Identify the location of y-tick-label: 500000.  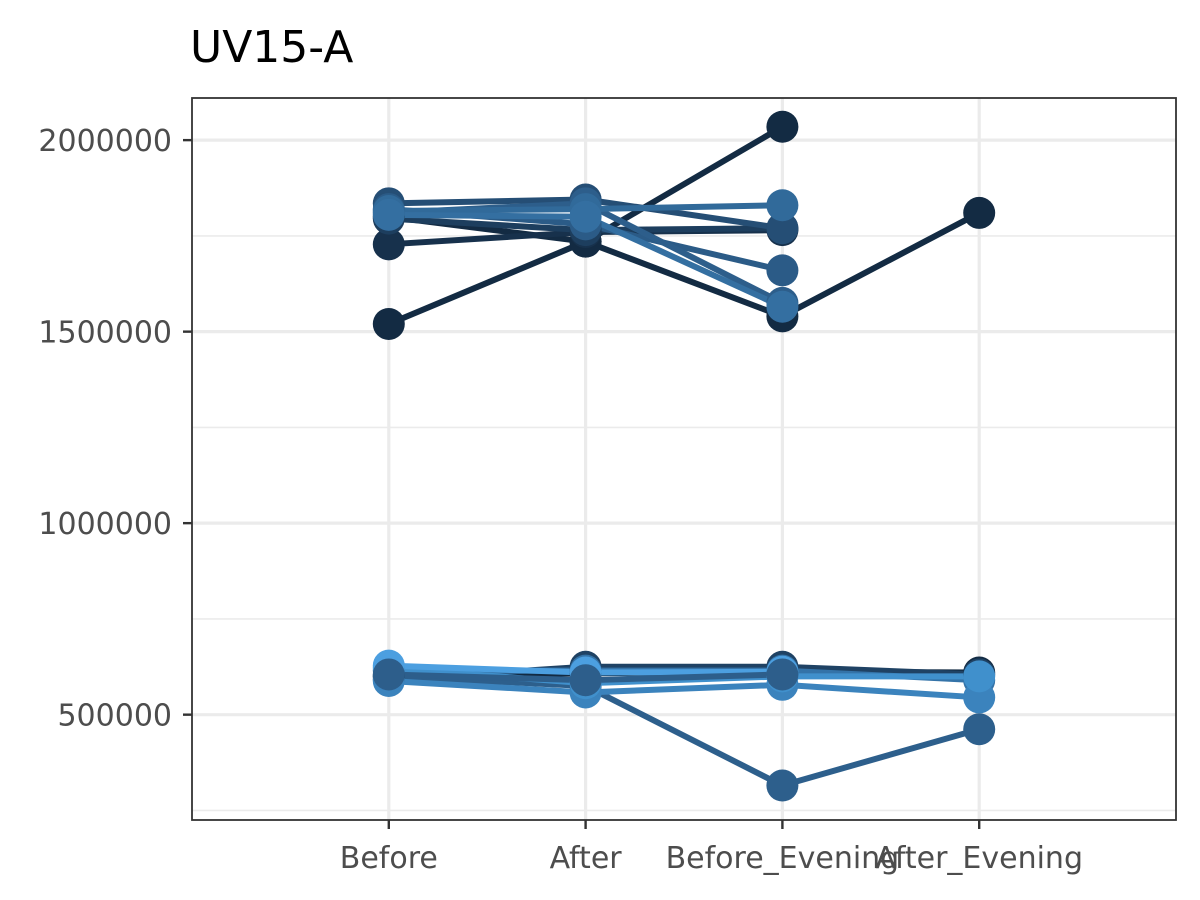
(114, 716).